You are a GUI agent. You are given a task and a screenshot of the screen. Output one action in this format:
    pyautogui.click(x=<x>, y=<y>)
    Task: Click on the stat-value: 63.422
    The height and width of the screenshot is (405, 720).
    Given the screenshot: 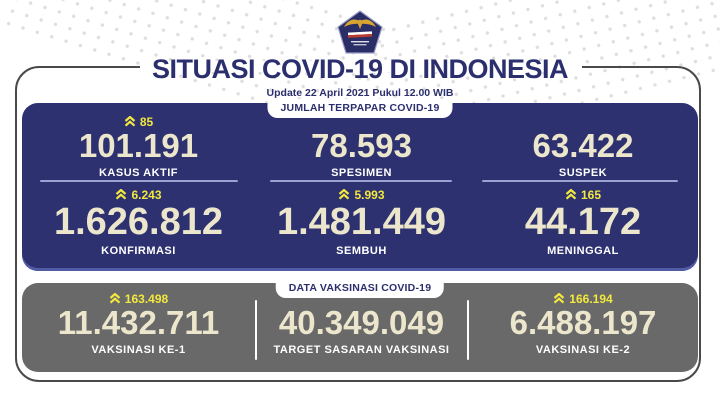 What is the action you would take?
    pyautogui.click(x=583, y=145)
    